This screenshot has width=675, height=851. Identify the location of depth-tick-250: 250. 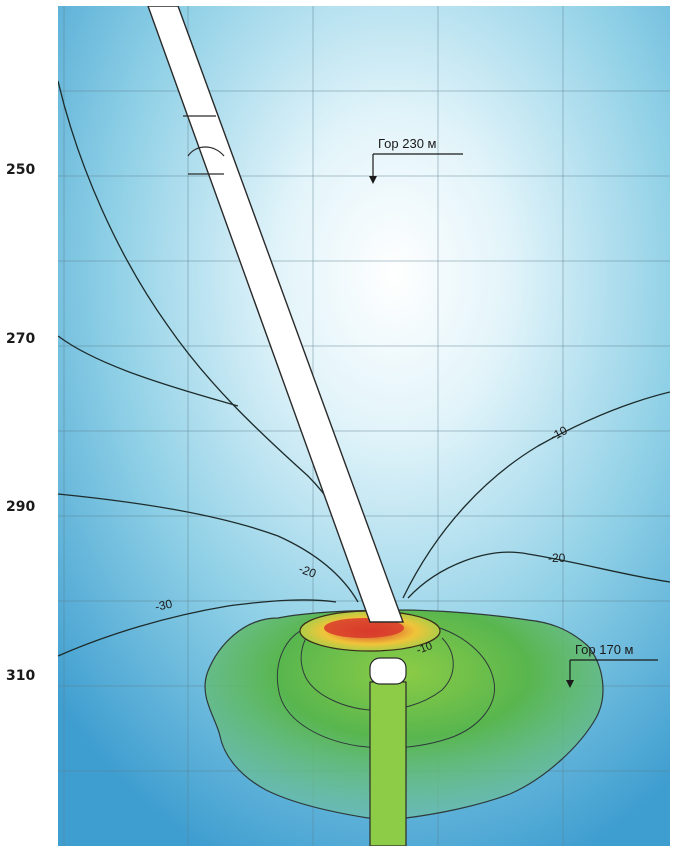
(21, 170).